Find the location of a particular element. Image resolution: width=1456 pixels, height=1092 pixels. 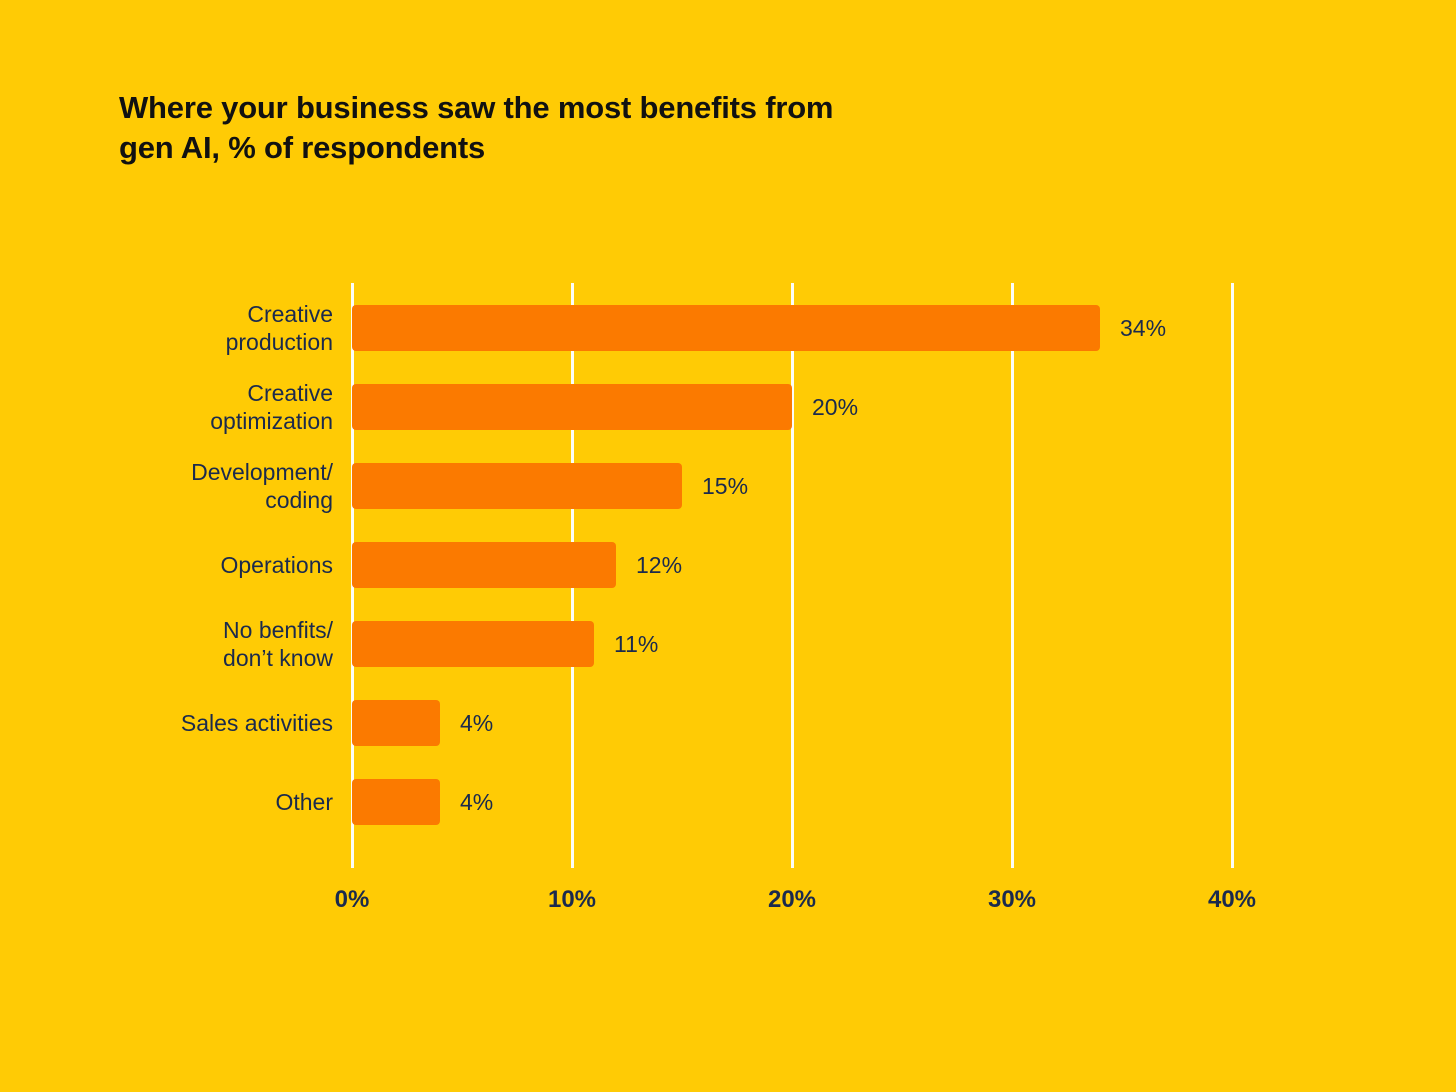

bar-value-label: 34% is located at coordinates (1143, 327).